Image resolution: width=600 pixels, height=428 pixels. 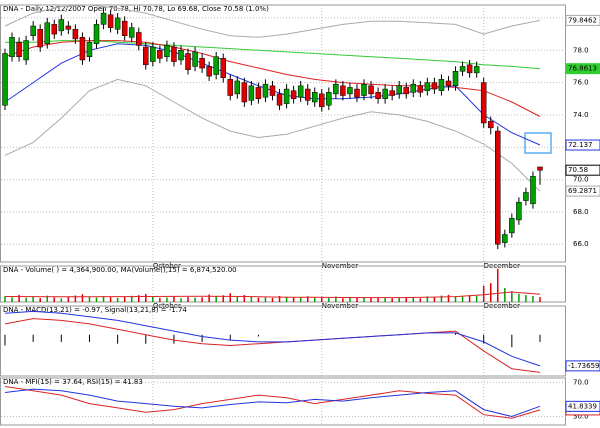 What do you see at coordinates (581, 212) in the screenshot?
I see `y-tick-label: 68.0` at bounding box center [581, 212].